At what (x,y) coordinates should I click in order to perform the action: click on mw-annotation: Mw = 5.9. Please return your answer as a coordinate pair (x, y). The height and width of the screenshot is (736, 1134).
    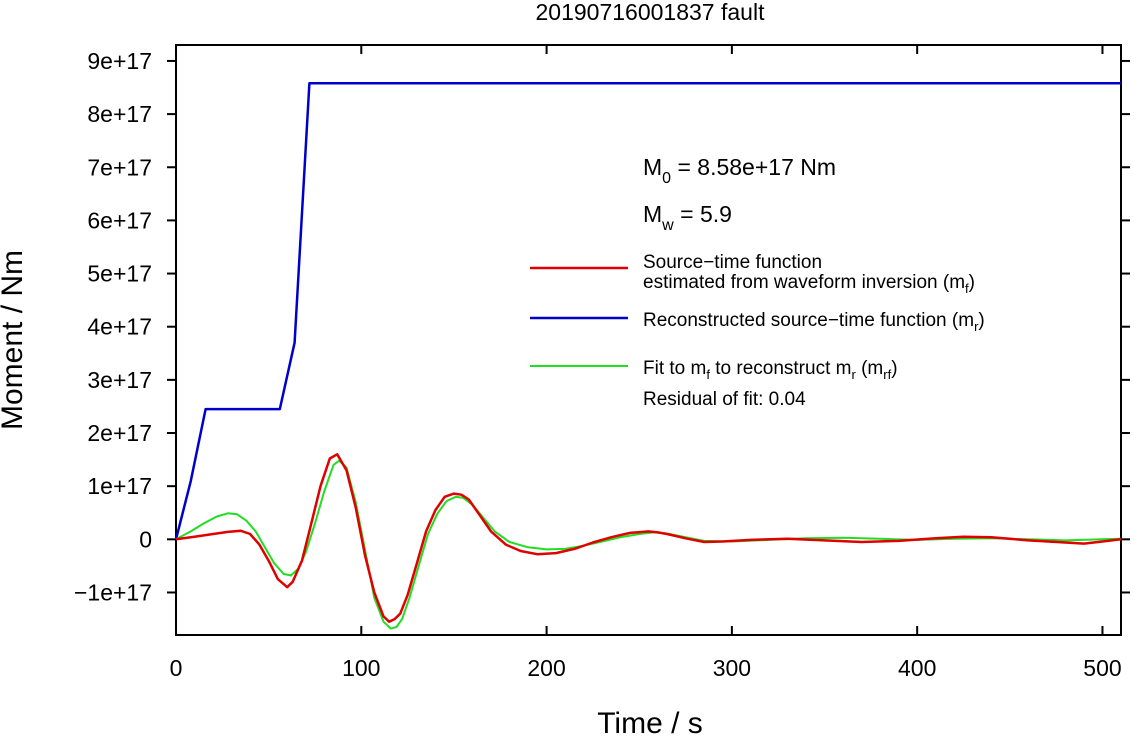
    Looking at the image, I should click on (687, 217).